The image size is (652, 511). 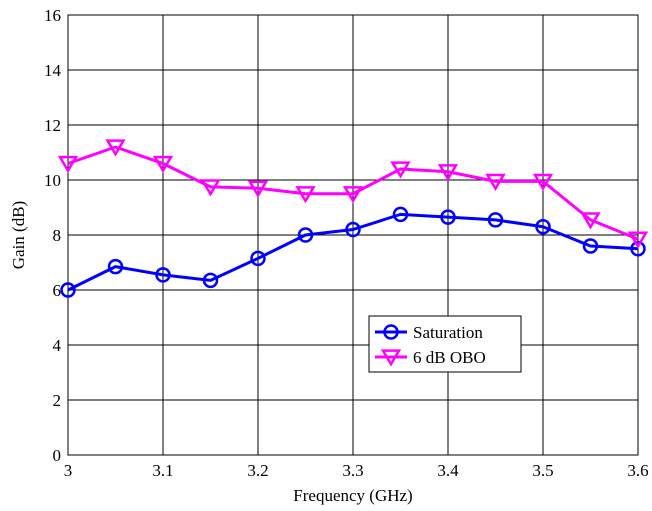 I want to click on x-tick-label: 3.2, so click(x=257, y=470).